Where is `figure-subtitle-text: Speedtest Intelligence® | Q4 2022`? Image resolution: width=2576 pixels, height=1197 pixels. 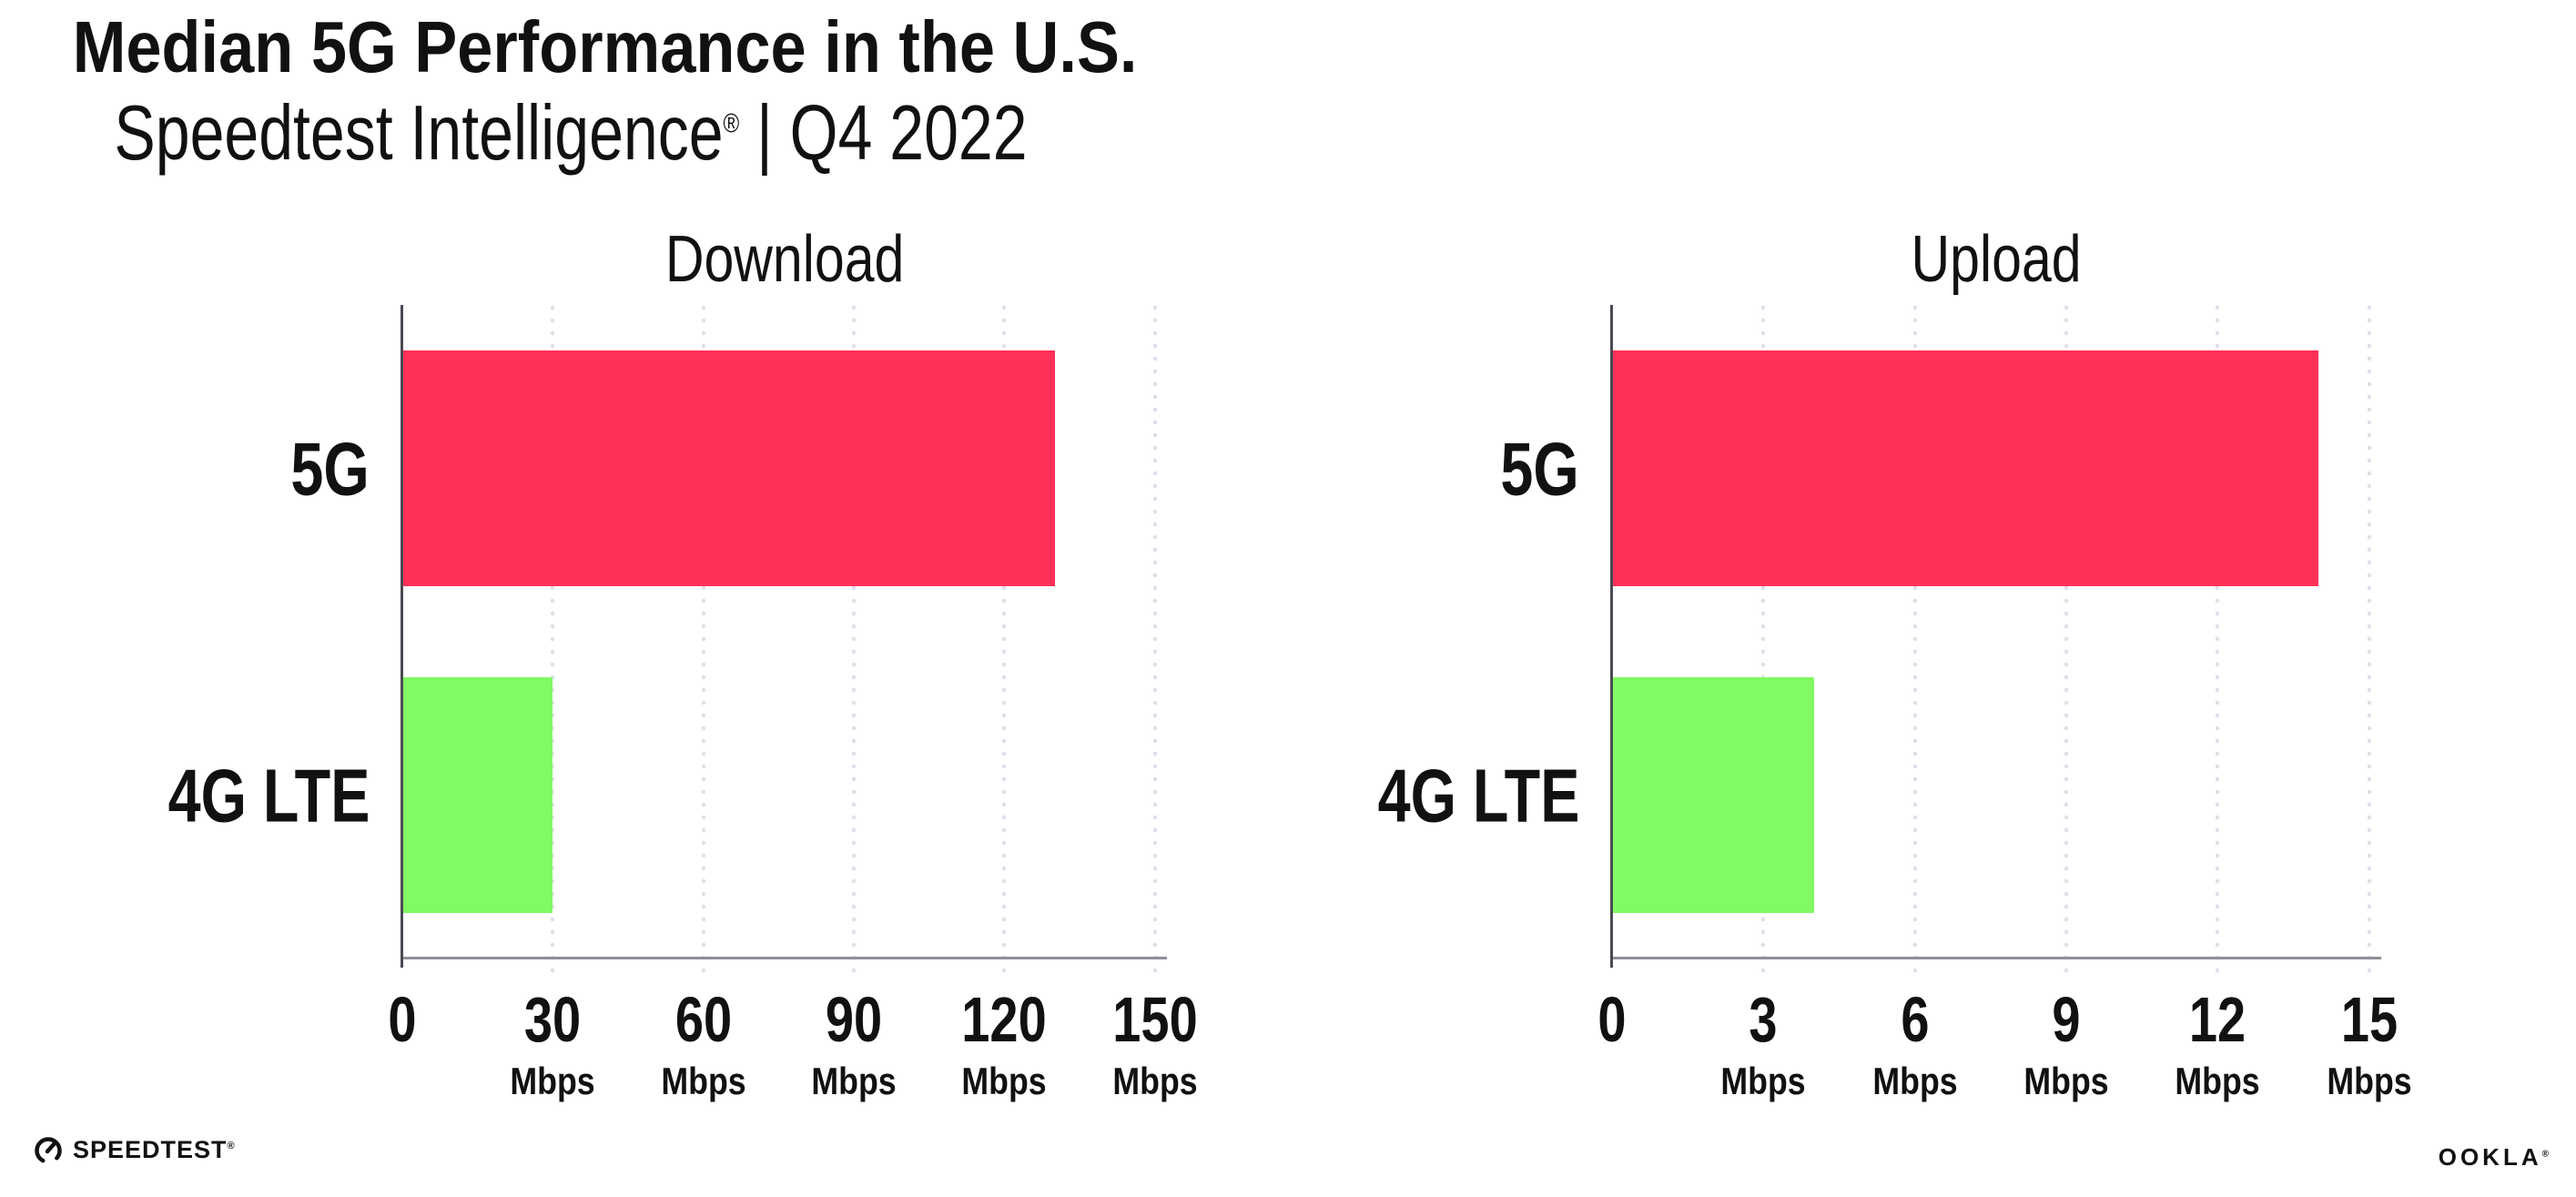 figure-subtitle-text: Speedtest Intelligence® | Q4 2022 is located at coordinates (570, 134).